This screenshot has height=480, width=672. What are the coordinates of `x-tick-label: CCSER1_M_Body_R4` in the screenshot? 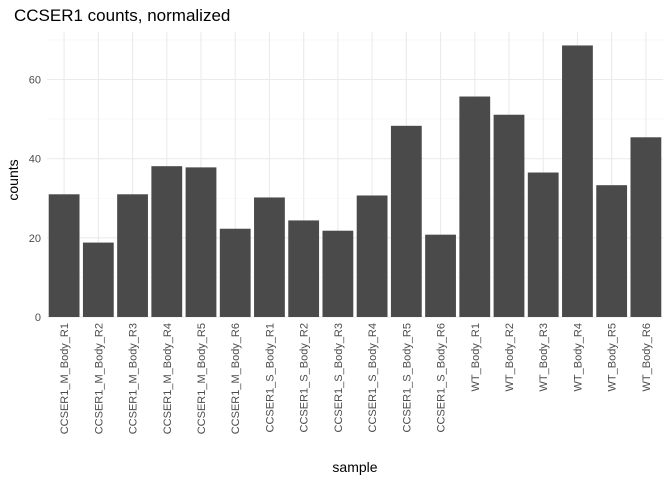 It's located at (168, 378).